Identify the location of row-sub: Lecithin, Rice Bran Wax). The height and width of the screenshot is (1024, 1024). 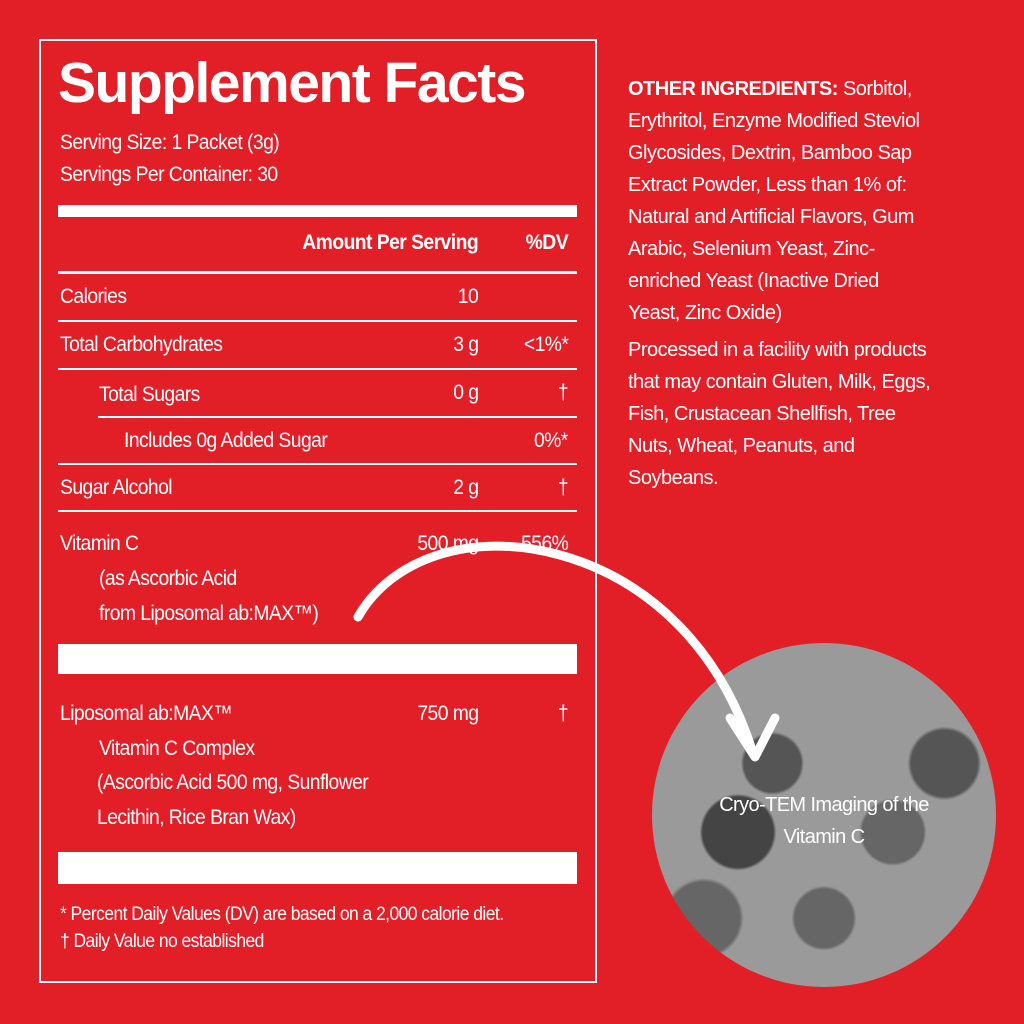
(196, 817).